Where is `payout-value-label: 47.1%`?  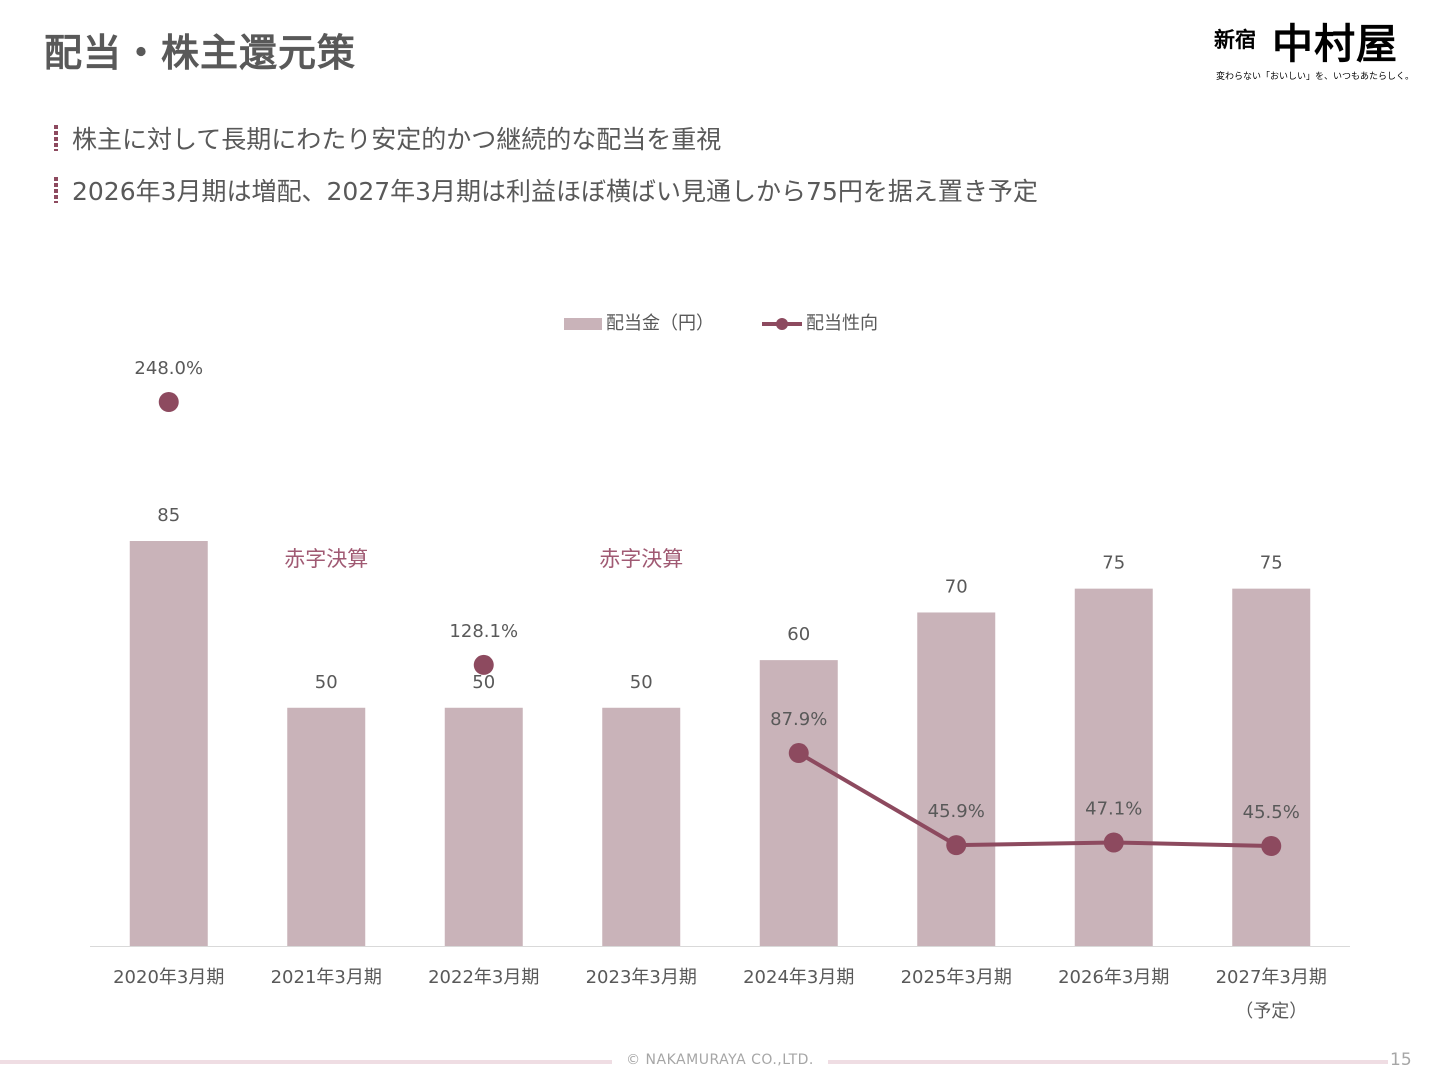 payout-value-label: 47.1% is located at coordinates (1113, 808).